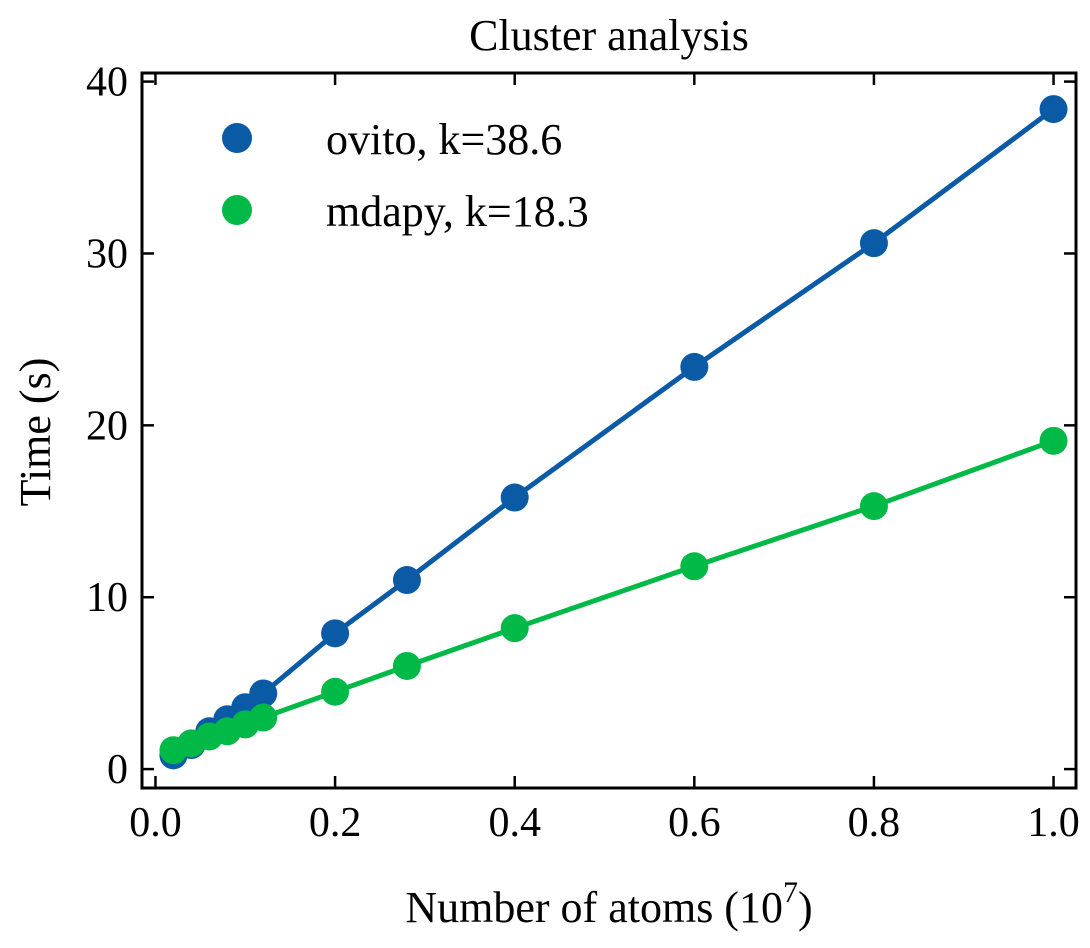 The width and height of the screenshot is (1090, 948). What do you see at coordinates (107, 426) in the screenshot?
I see `y-tick-label: 20` at bounding box center [107, 426].